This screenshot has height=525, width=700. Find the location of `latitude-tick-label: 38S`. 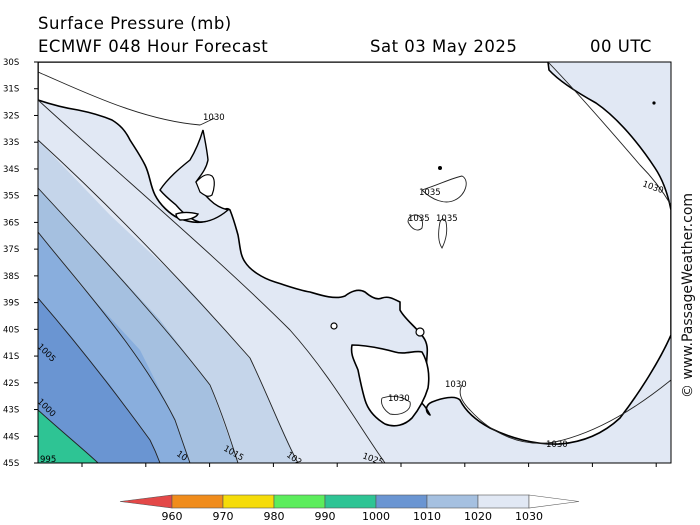

latitude-tick-label: 38S is located at coordinates (11, 277).